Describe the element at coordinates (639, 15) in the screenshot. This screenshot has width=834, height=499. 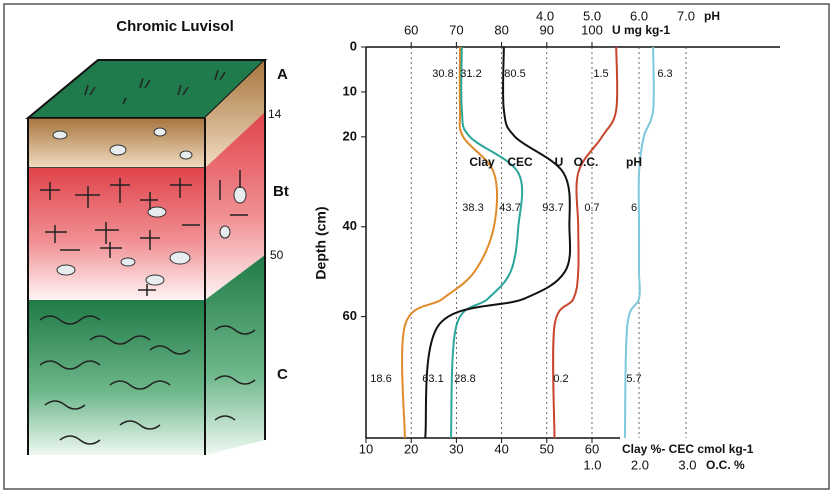
I see `x-tick-label: 6.0` at that location.